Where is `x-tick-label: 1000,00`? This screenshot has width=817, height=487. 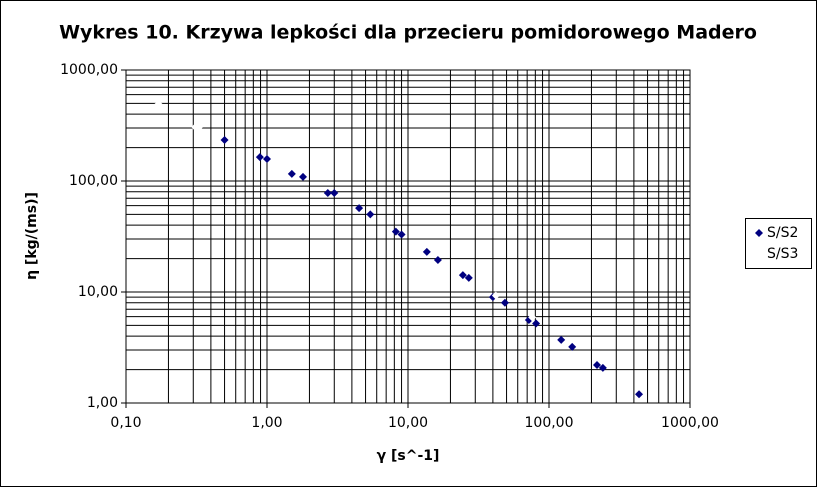
x-tick-label: 1000,00 is located at coordinates (690, 423).